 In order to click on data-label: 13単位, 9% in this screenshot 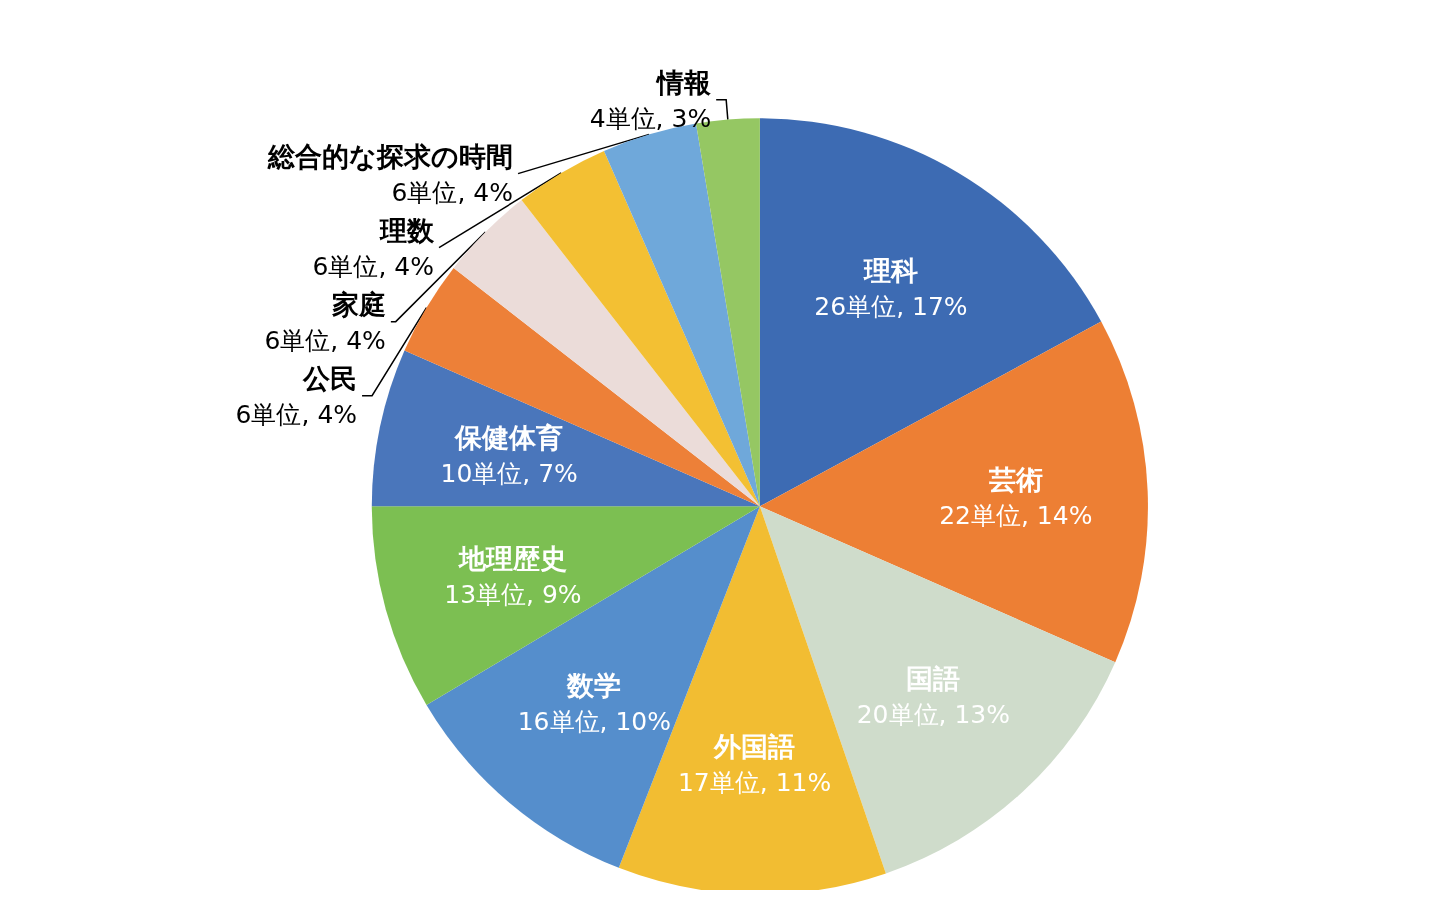, I will do `click(513, 594)`.